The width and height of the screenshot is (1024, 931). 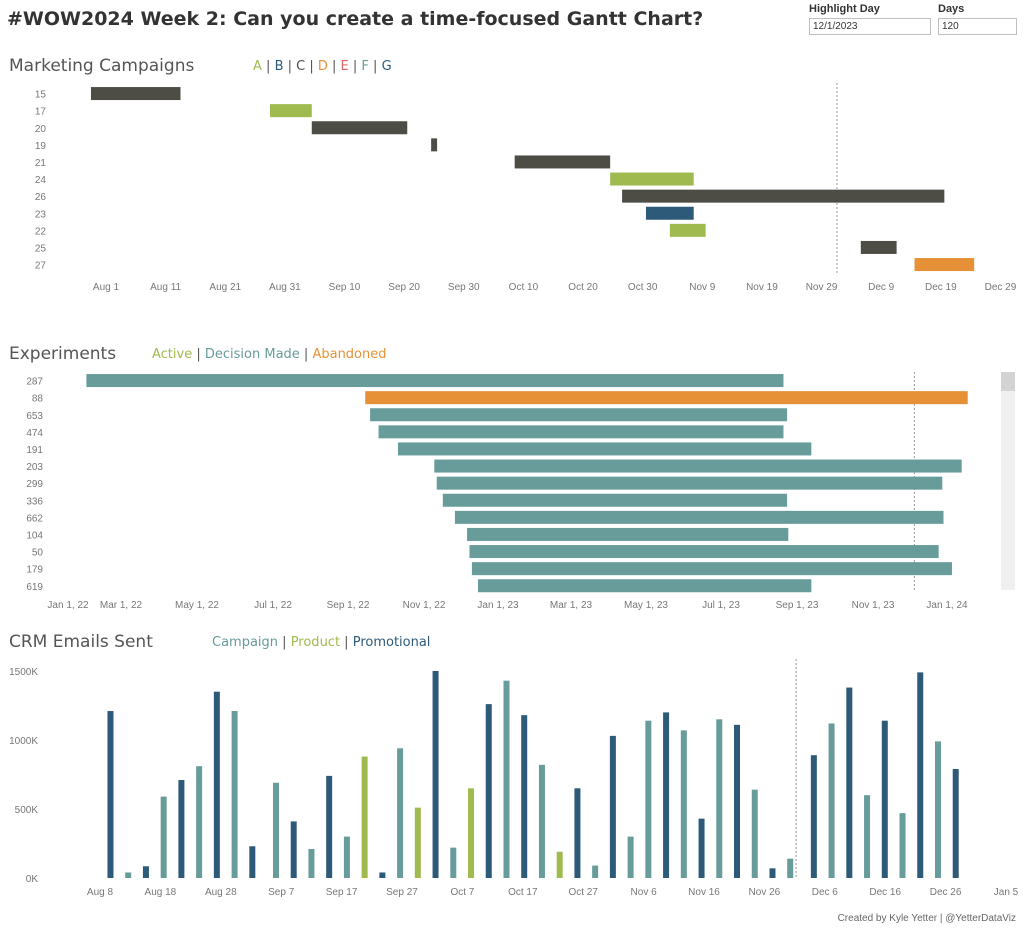 I want to click on row-label: 24, so click(x=41, y=180).